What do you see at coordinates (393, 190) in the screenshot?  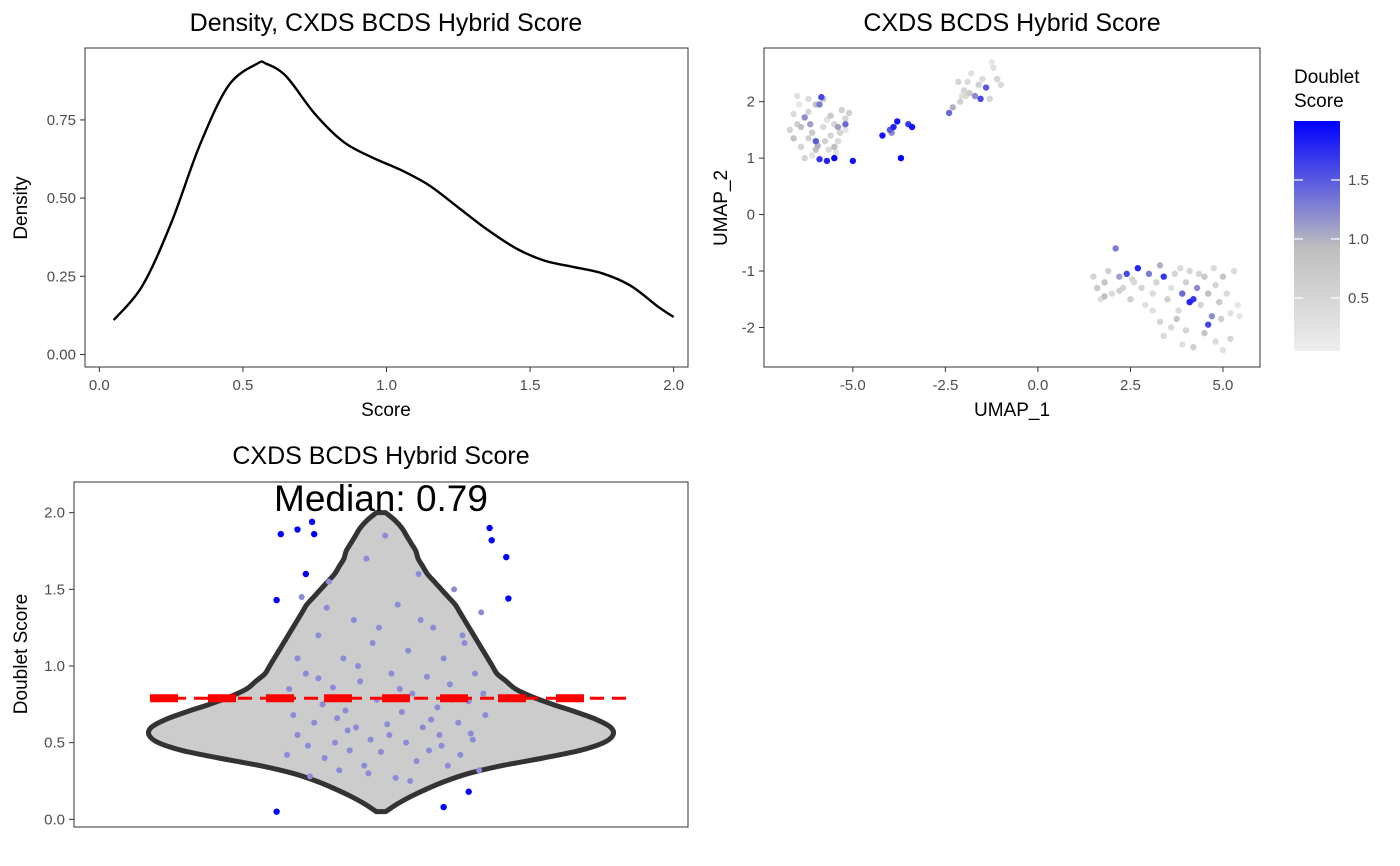 I see `density-curve` at bounding box center [393, 190].